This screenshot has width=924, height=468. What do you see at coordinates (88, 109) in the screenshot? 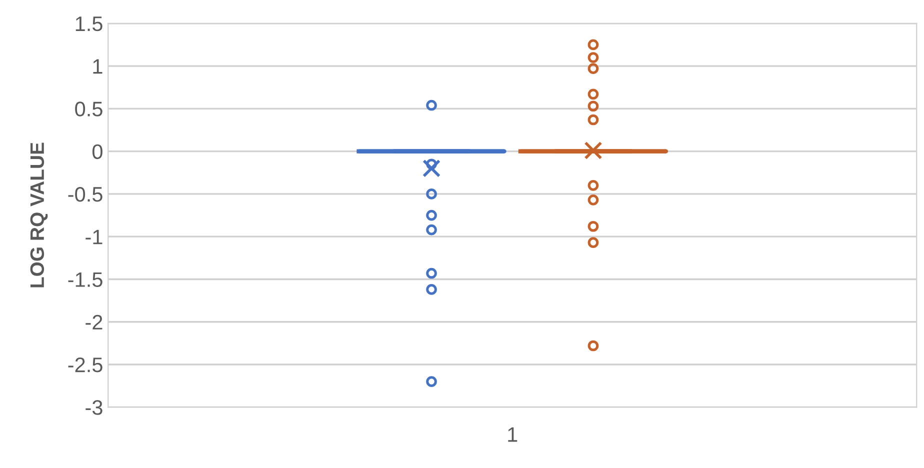
I see `y-tick-label: 0.5` at bounding box center [88, 109].